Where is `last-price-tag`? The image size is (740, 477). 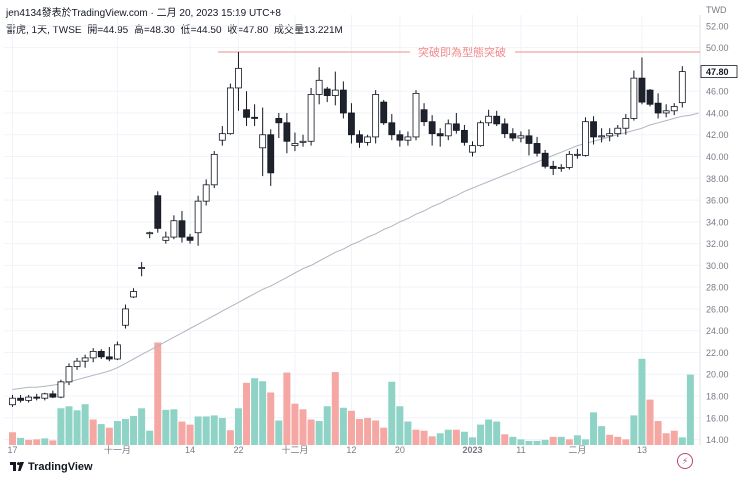
last-price-tag is located at coordinates (719, 72).